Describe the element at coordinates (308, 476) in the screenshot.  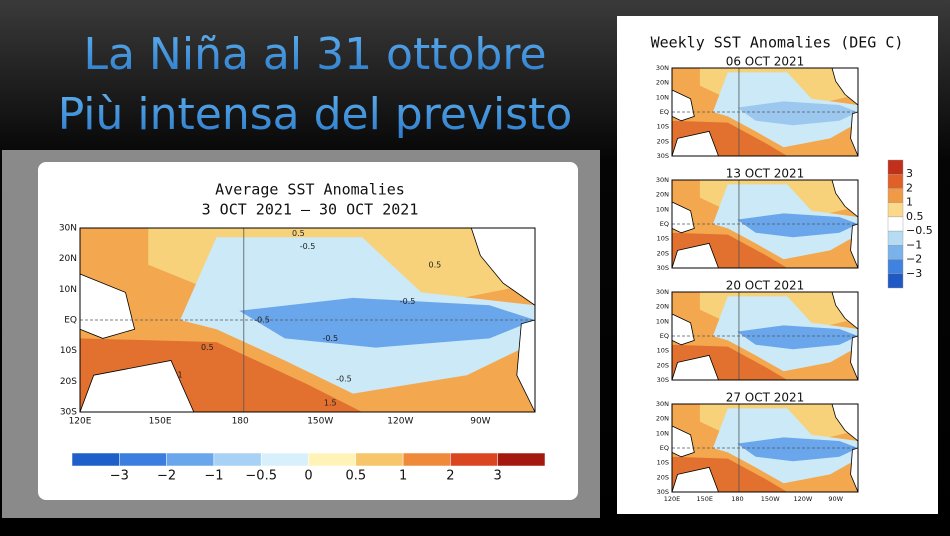
I see `colorbar-label: 0` at that location.